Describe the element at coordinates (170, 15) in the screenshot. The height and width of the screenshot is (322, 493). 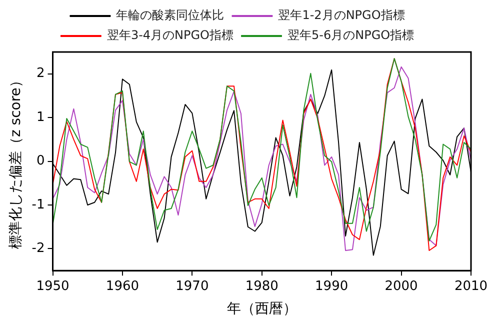
I see `legend-label: 年輪の酸素同位体比` at that location.